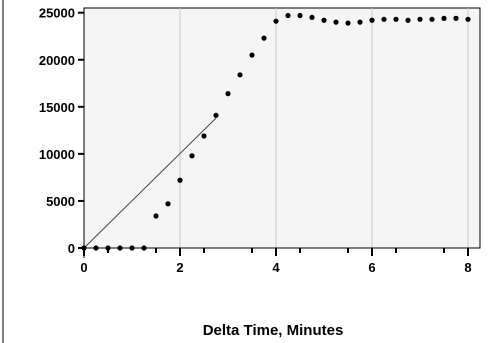 This screenshot has height=343, width=490. What do you see at coordinates (467, 267) in the screenshot?
I see `x-tick-label: 8` at bounding box center [467, 267].